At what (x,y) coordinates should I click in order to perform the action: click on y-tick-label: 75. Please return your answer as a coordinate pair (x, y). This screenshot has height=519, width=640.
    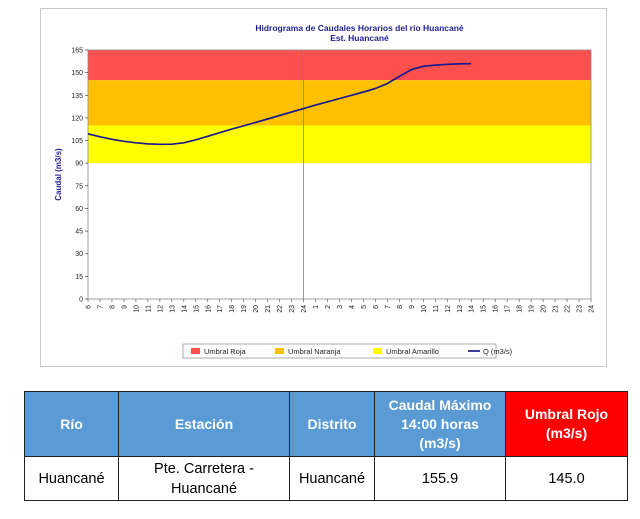
    Looking at the image, I should click on (79, 186).